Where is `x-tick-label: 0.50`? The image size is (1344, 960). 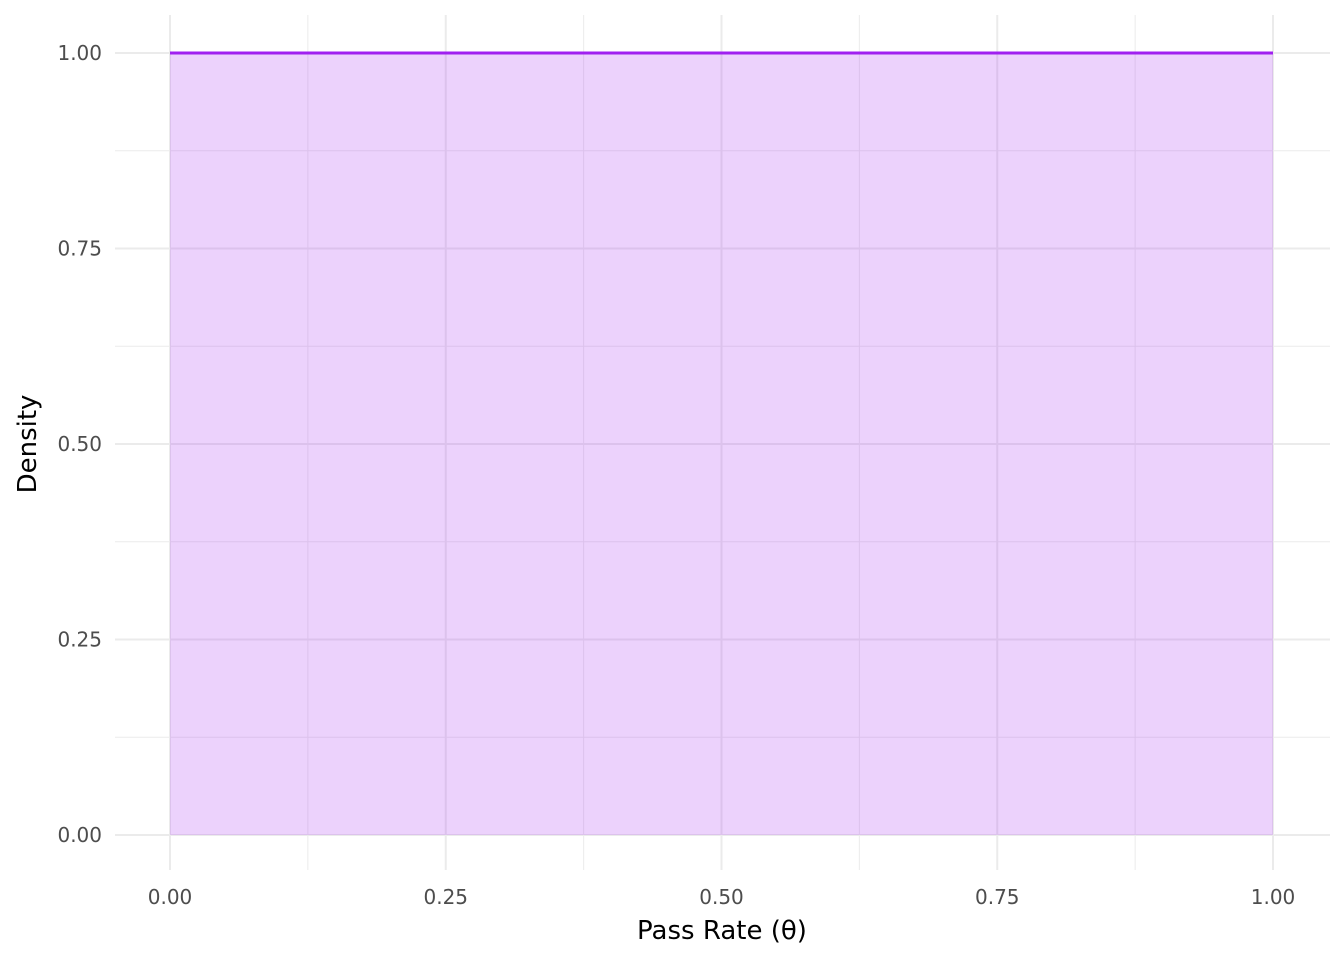
x-tick-label: 0.50 is located at coordinates (721, 897).